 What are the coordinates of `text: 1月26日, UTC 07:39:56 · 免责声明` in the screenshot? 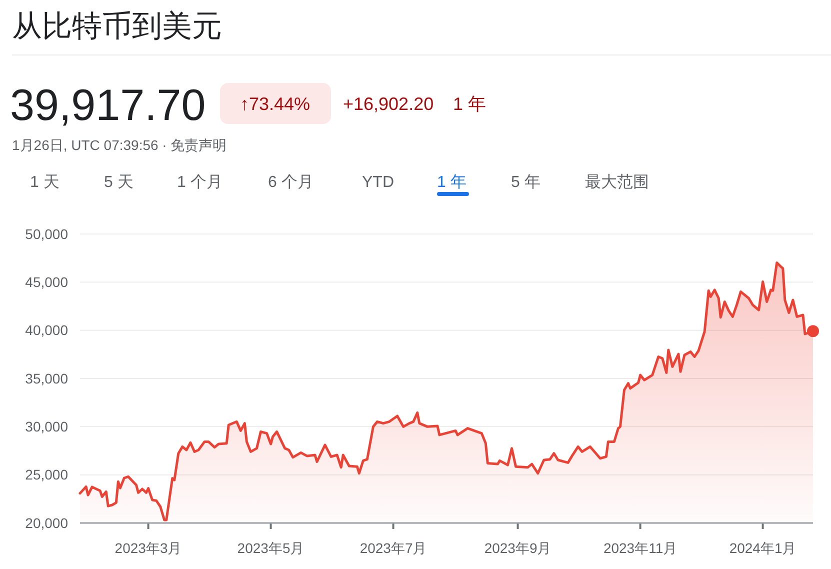 It's located at (119, 145).